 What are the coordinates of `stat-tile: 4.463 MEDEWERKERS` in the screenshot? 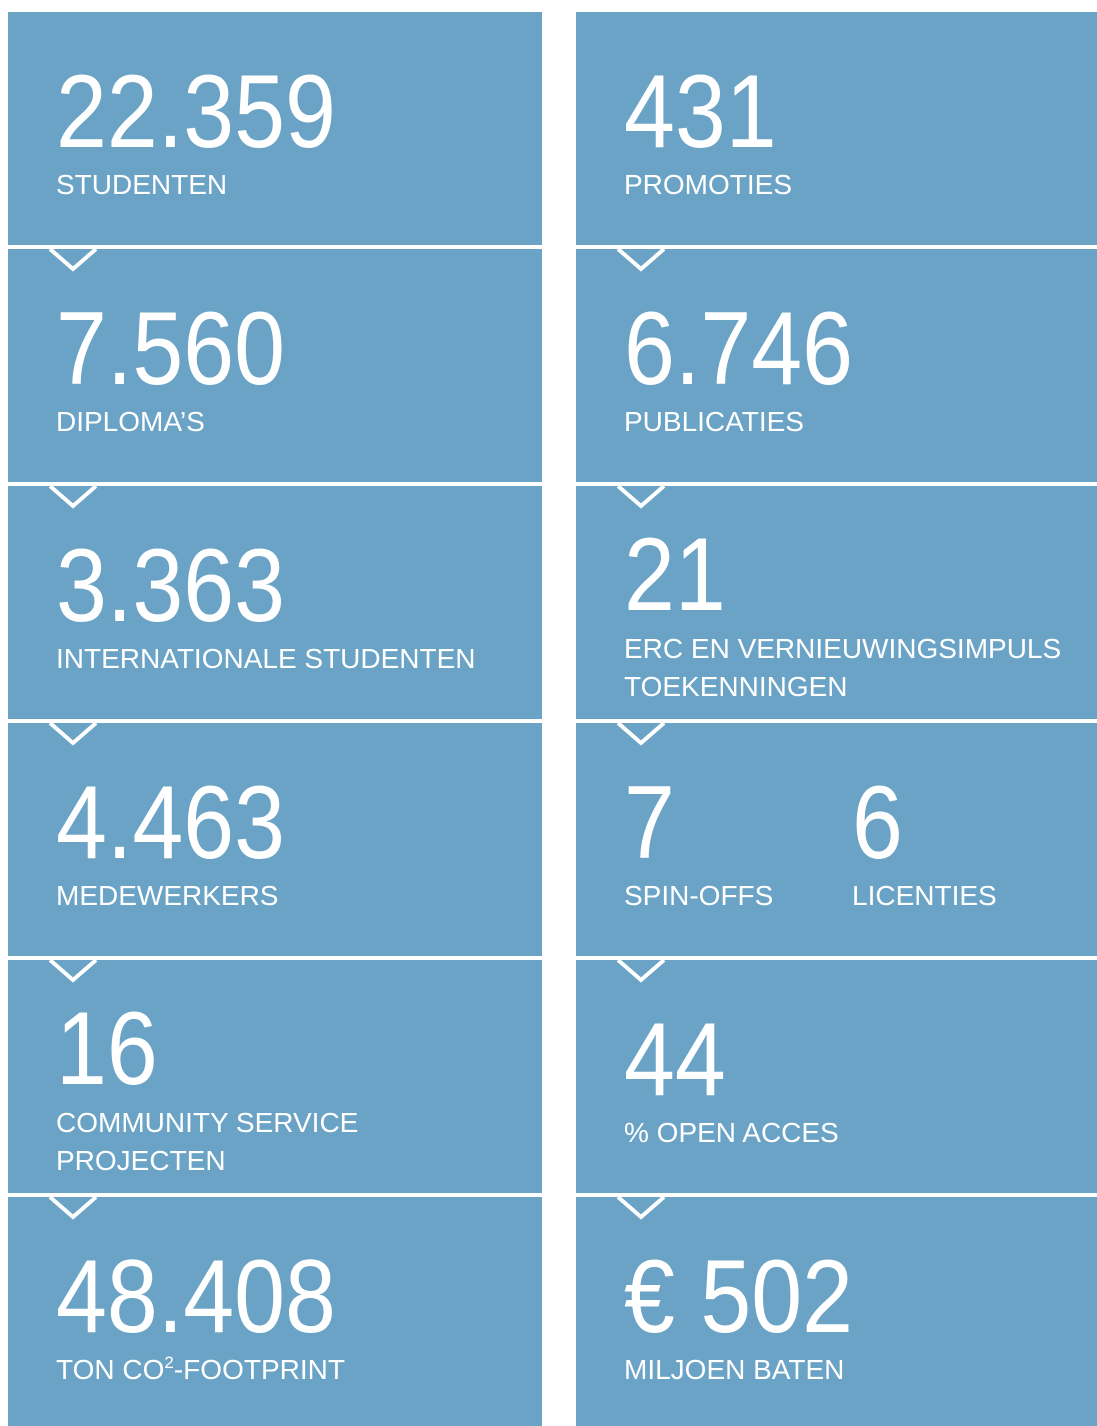 It's located at (275, 839).